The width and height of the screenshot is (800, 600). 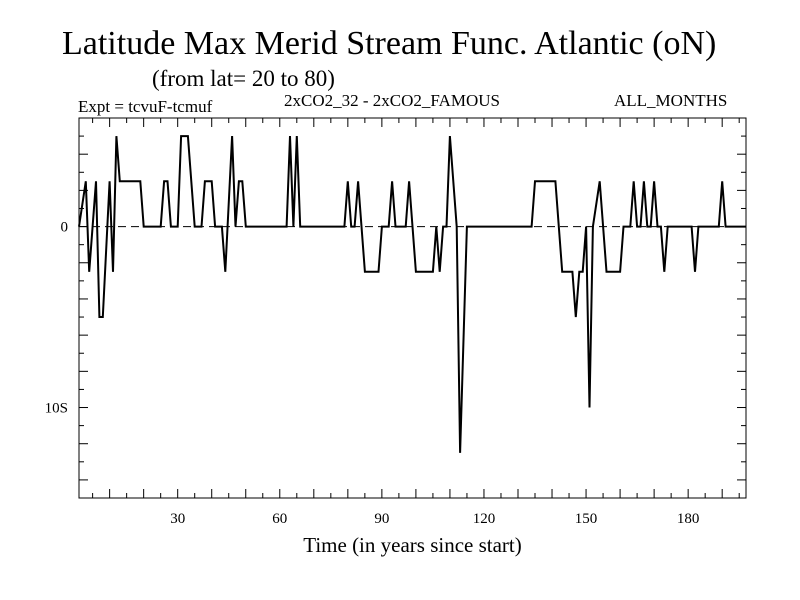 I want to click on experiment-label: Expt = tcvuF-tcmuf, so click(x=145, y=106).